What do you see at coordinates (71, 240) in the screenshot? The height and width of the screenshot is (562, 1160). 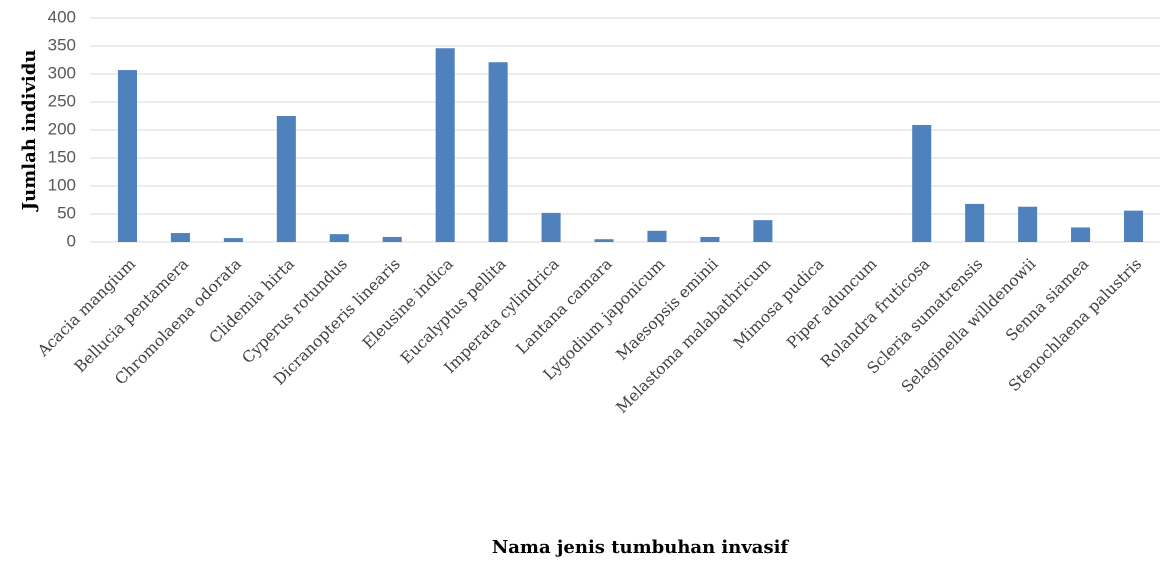 I see `y-tick-label: 0` at bounding box center [71, 240].